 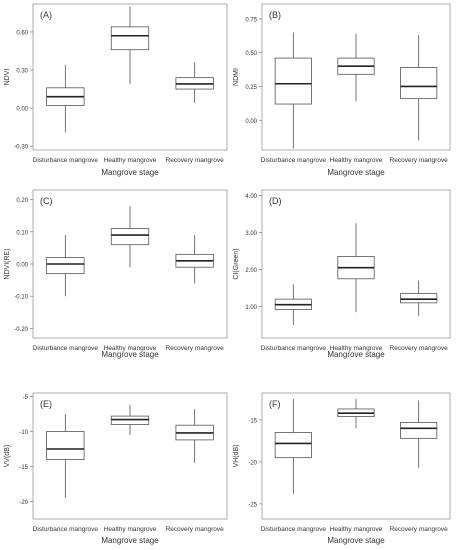 I want to click on y-tick-label: 0.75, so click(x=251, y=20).